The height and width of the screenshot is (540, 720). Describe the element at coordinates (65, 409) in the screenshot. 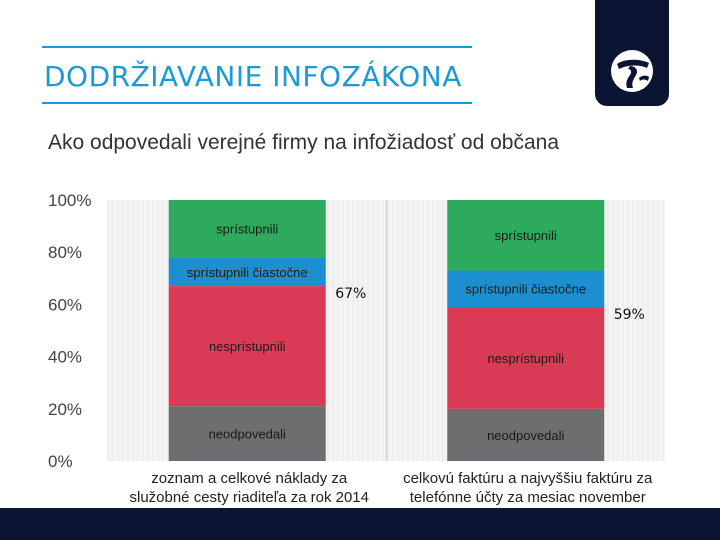

I see `y-tick-label: 20%` at that location.